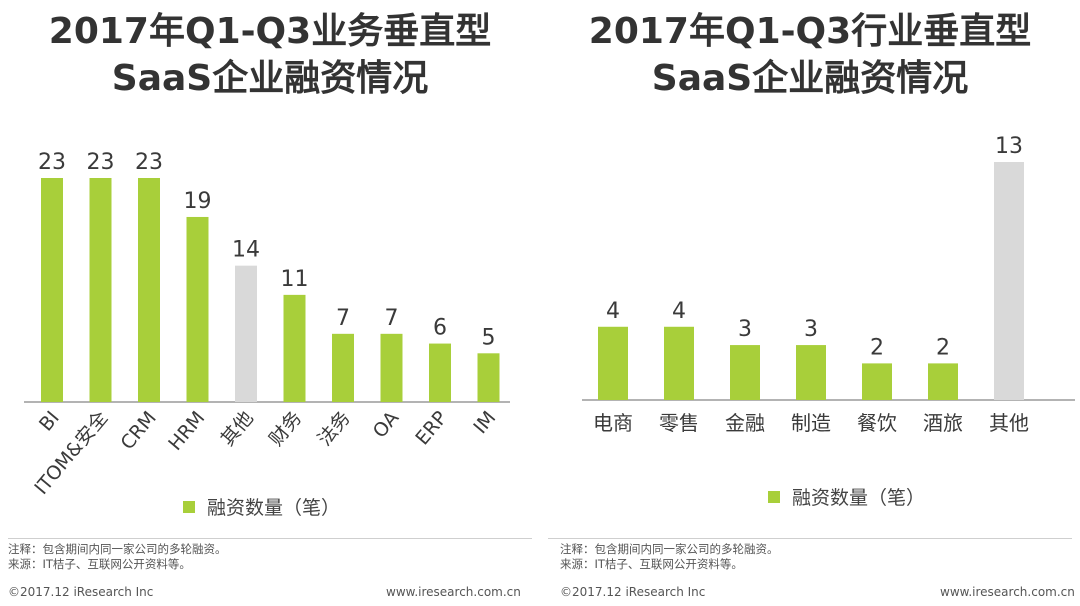 The image size is (1080, 606). What do you see at coordinates (198, 201) in the screenshot?
I see `data-label: 19` at bounding box center [198, 201].